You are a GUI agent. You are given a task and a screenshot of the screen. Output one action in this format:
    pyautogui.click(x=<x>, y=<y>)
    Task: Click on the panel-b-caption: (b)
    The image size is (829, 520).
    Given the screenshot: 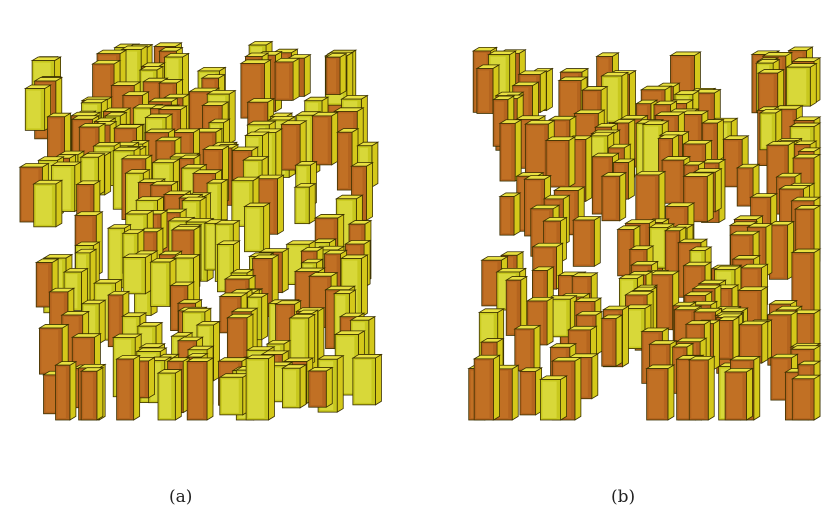 What is the action you would take?
    pyautogui.click(x=623, y=497)
    